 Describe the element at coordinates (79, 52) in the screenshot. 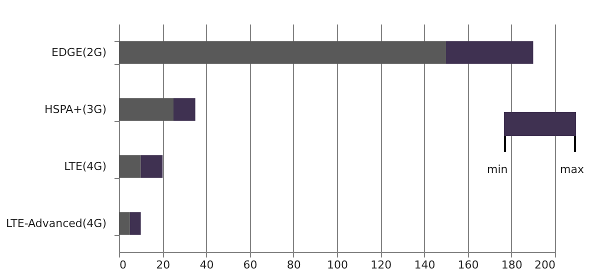

I see `y-tick-label: EDGE(2G)` at that location.